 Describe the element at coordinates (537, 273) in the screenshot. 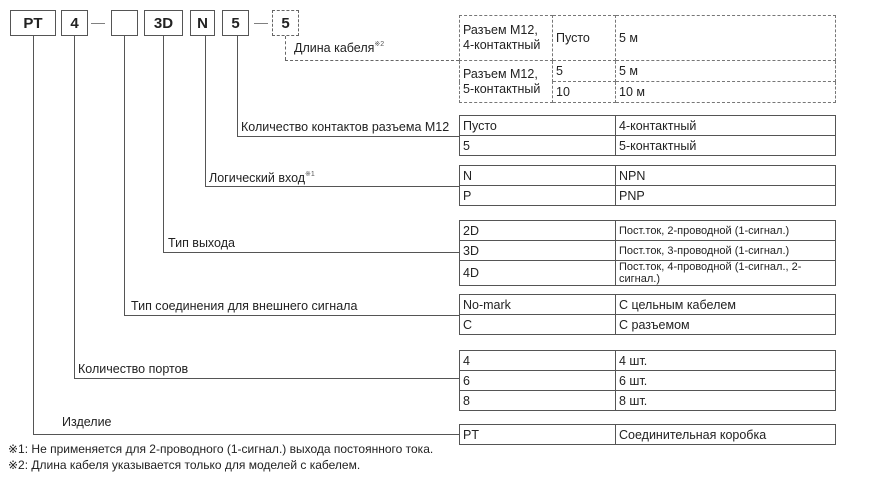

I see `code-cell: 4D` at that location.